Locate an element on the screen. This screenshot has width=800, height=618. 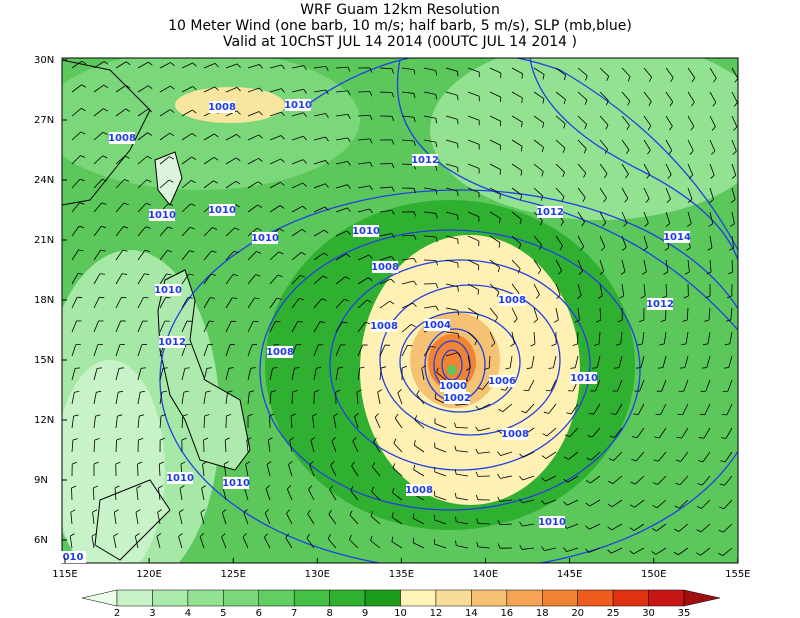
lat-tick-label: 18N is located at coordinates (44, 300).